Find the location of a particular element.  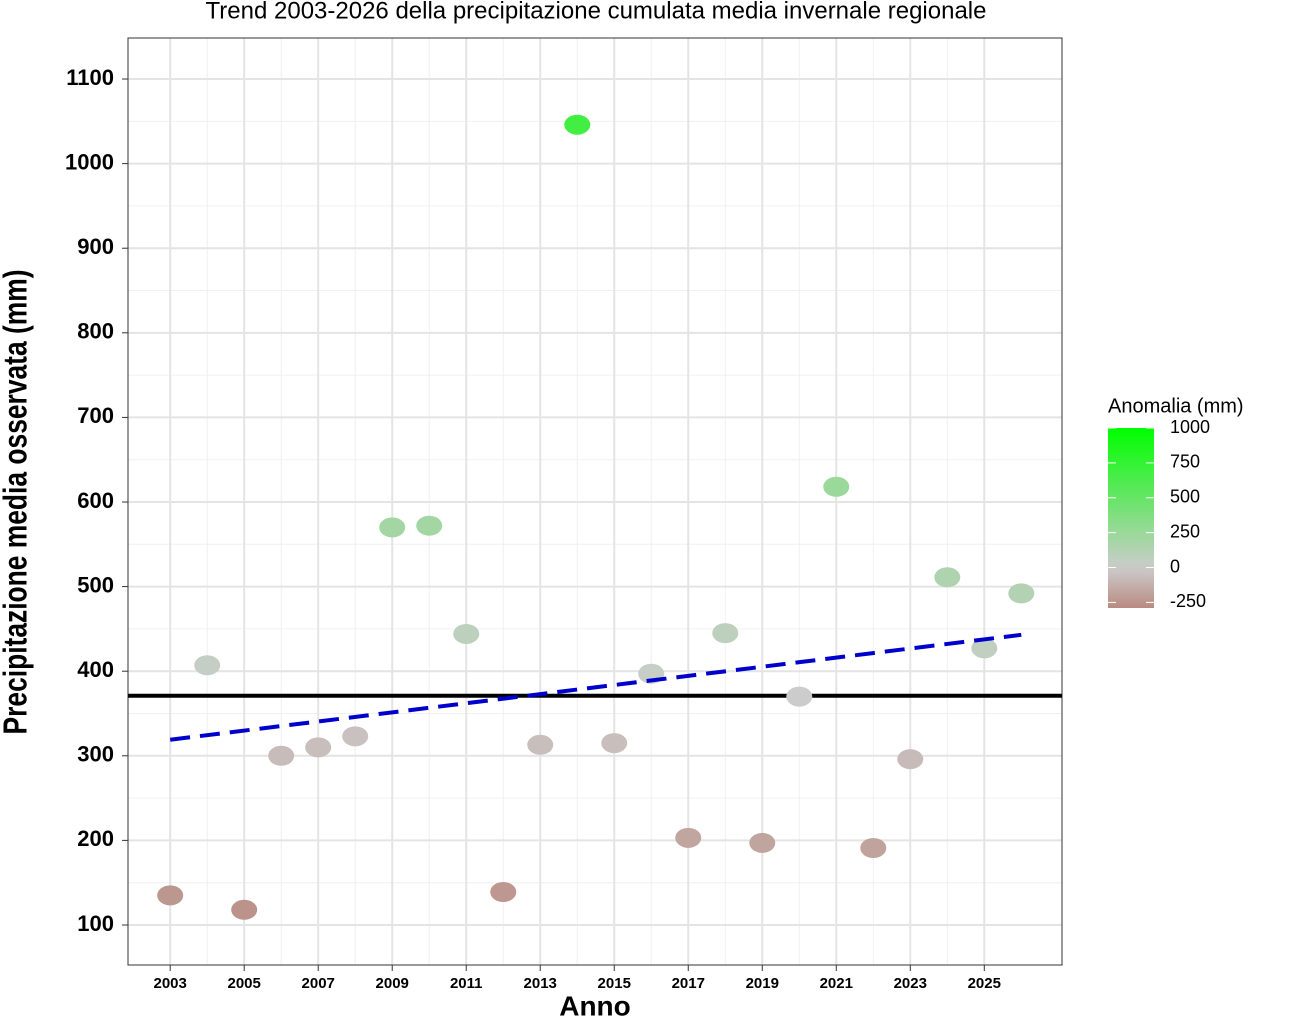

x-tick-label: 2005 is located at coordinates (244, 983).